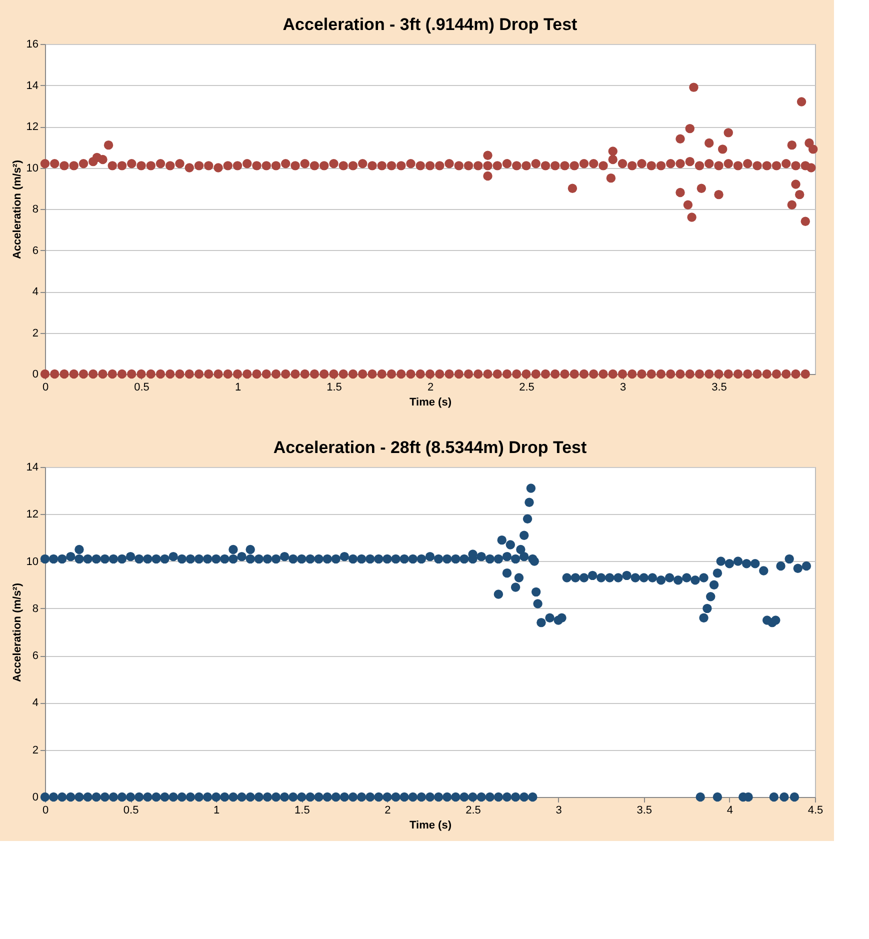 The width and height of the screenshot is (869, 939). I want to click on y-tick-label: 16, so click(32, 44).